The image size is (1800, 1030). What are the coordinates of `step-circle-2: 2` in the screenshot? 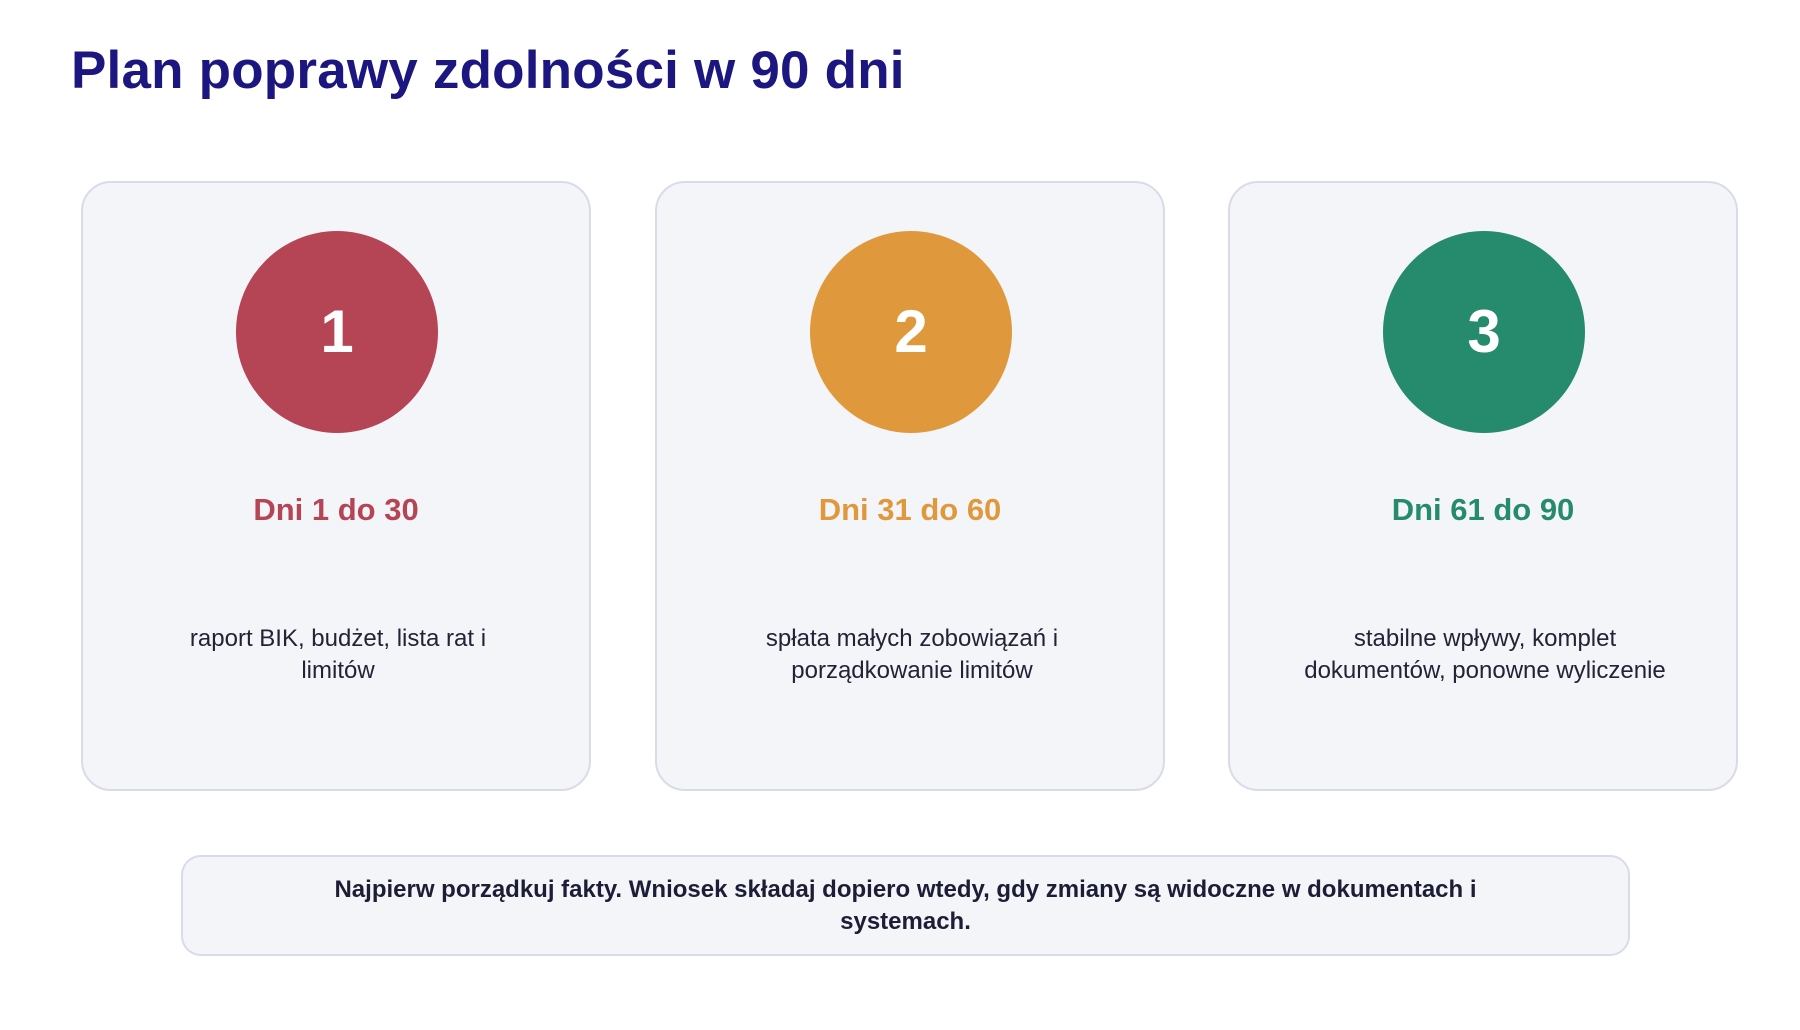 It's located at (911, 332).